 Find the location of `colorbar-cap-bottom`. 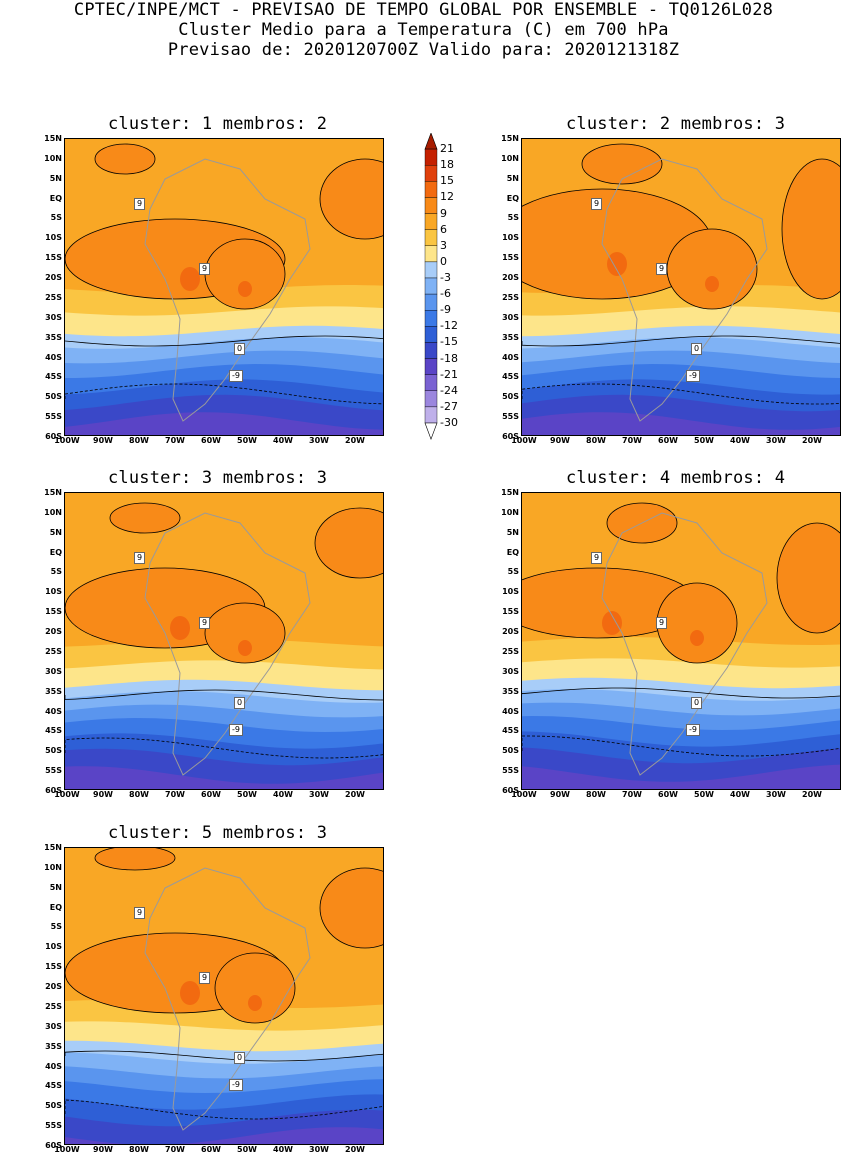

colorbar-cap-bottom is located at coordinates (431, 431).